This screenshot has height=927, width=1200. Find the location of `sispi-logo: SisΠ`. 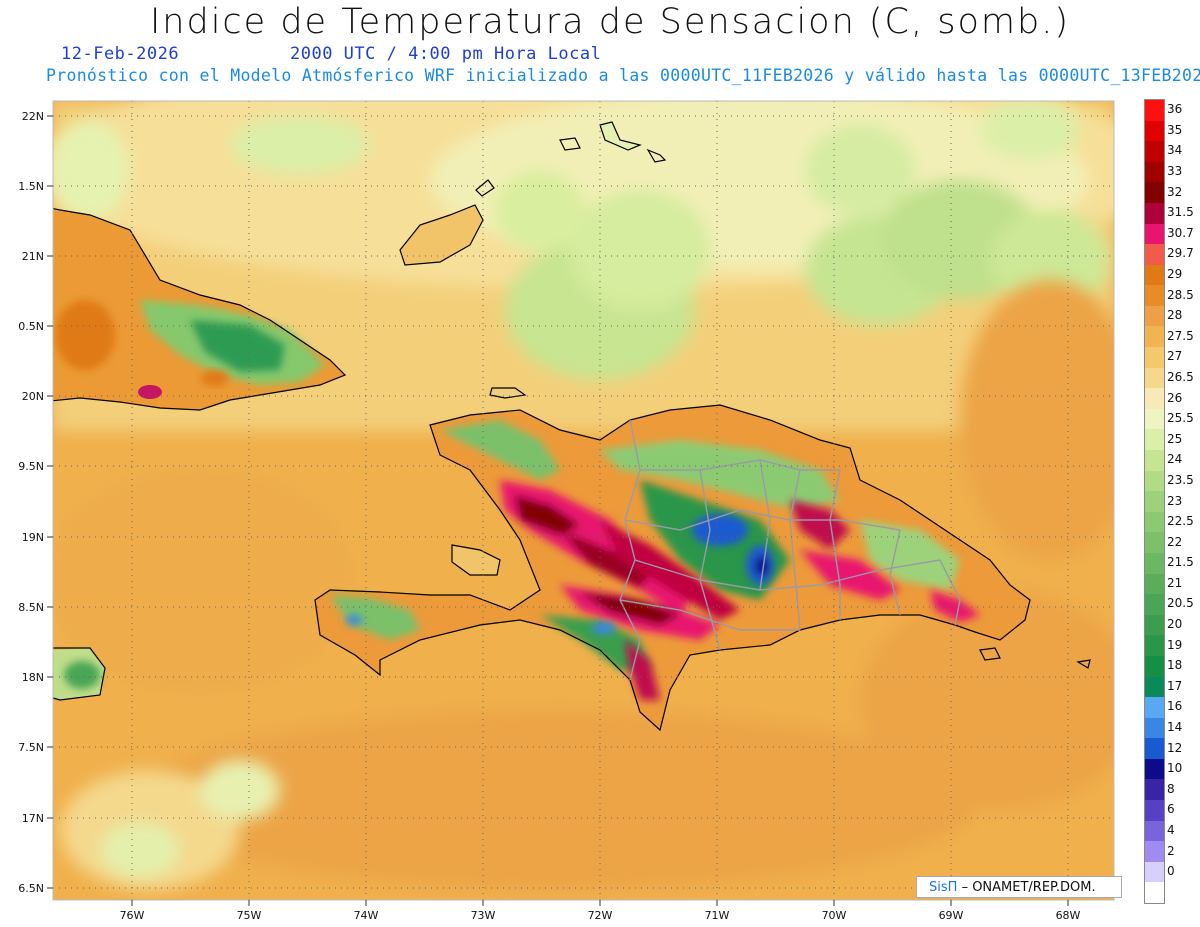

sispi-logo: SisΠ is located at coordinates (943, 887).